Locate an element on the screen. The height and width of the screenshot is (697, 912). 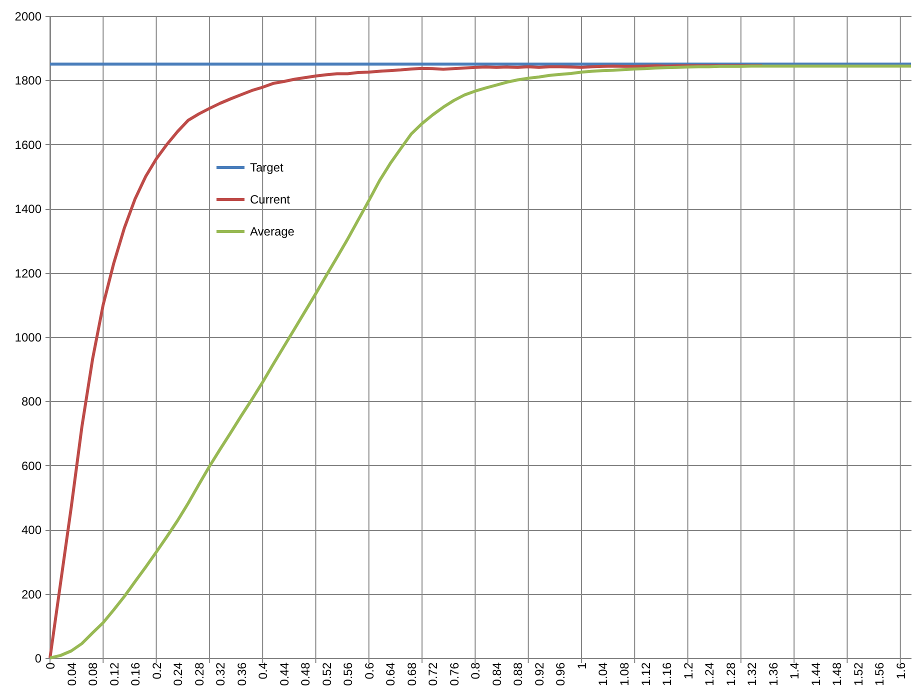
x-tick-label: 0.28 is located at coordinates (199, 674).